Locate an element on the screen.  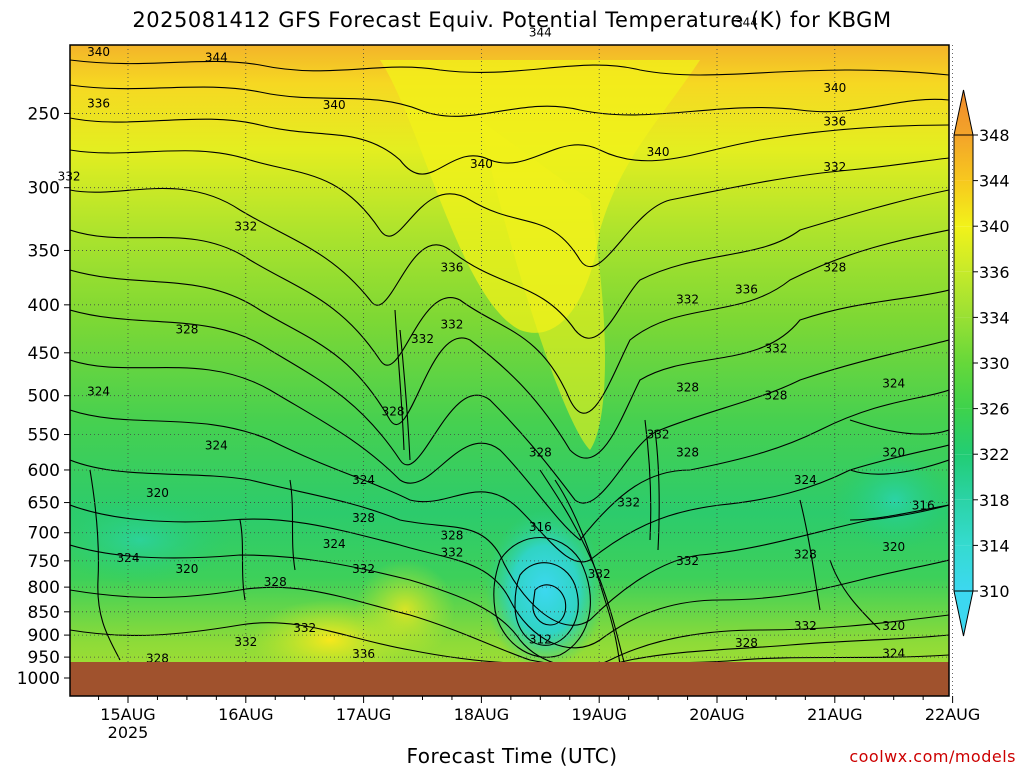
colorbar: 348 344 340 336 334 330 326 322 318 314 310 is located at coordinates (981, 363).